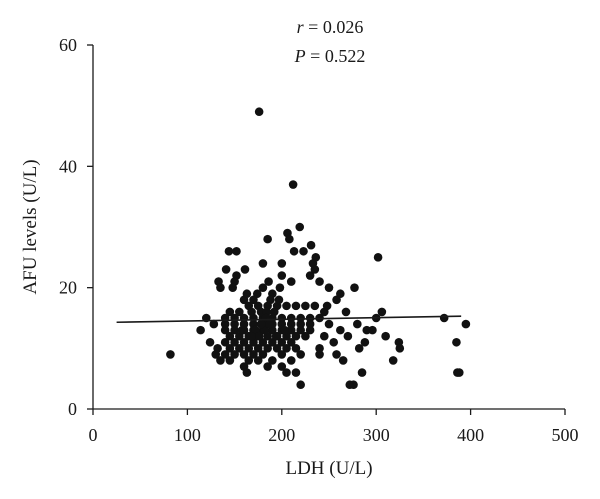 This screenshot has width=600, height=499. Describe the element at coordinates (565, 435) in the screenshot. I see `x-tick-label: 500` at that location.